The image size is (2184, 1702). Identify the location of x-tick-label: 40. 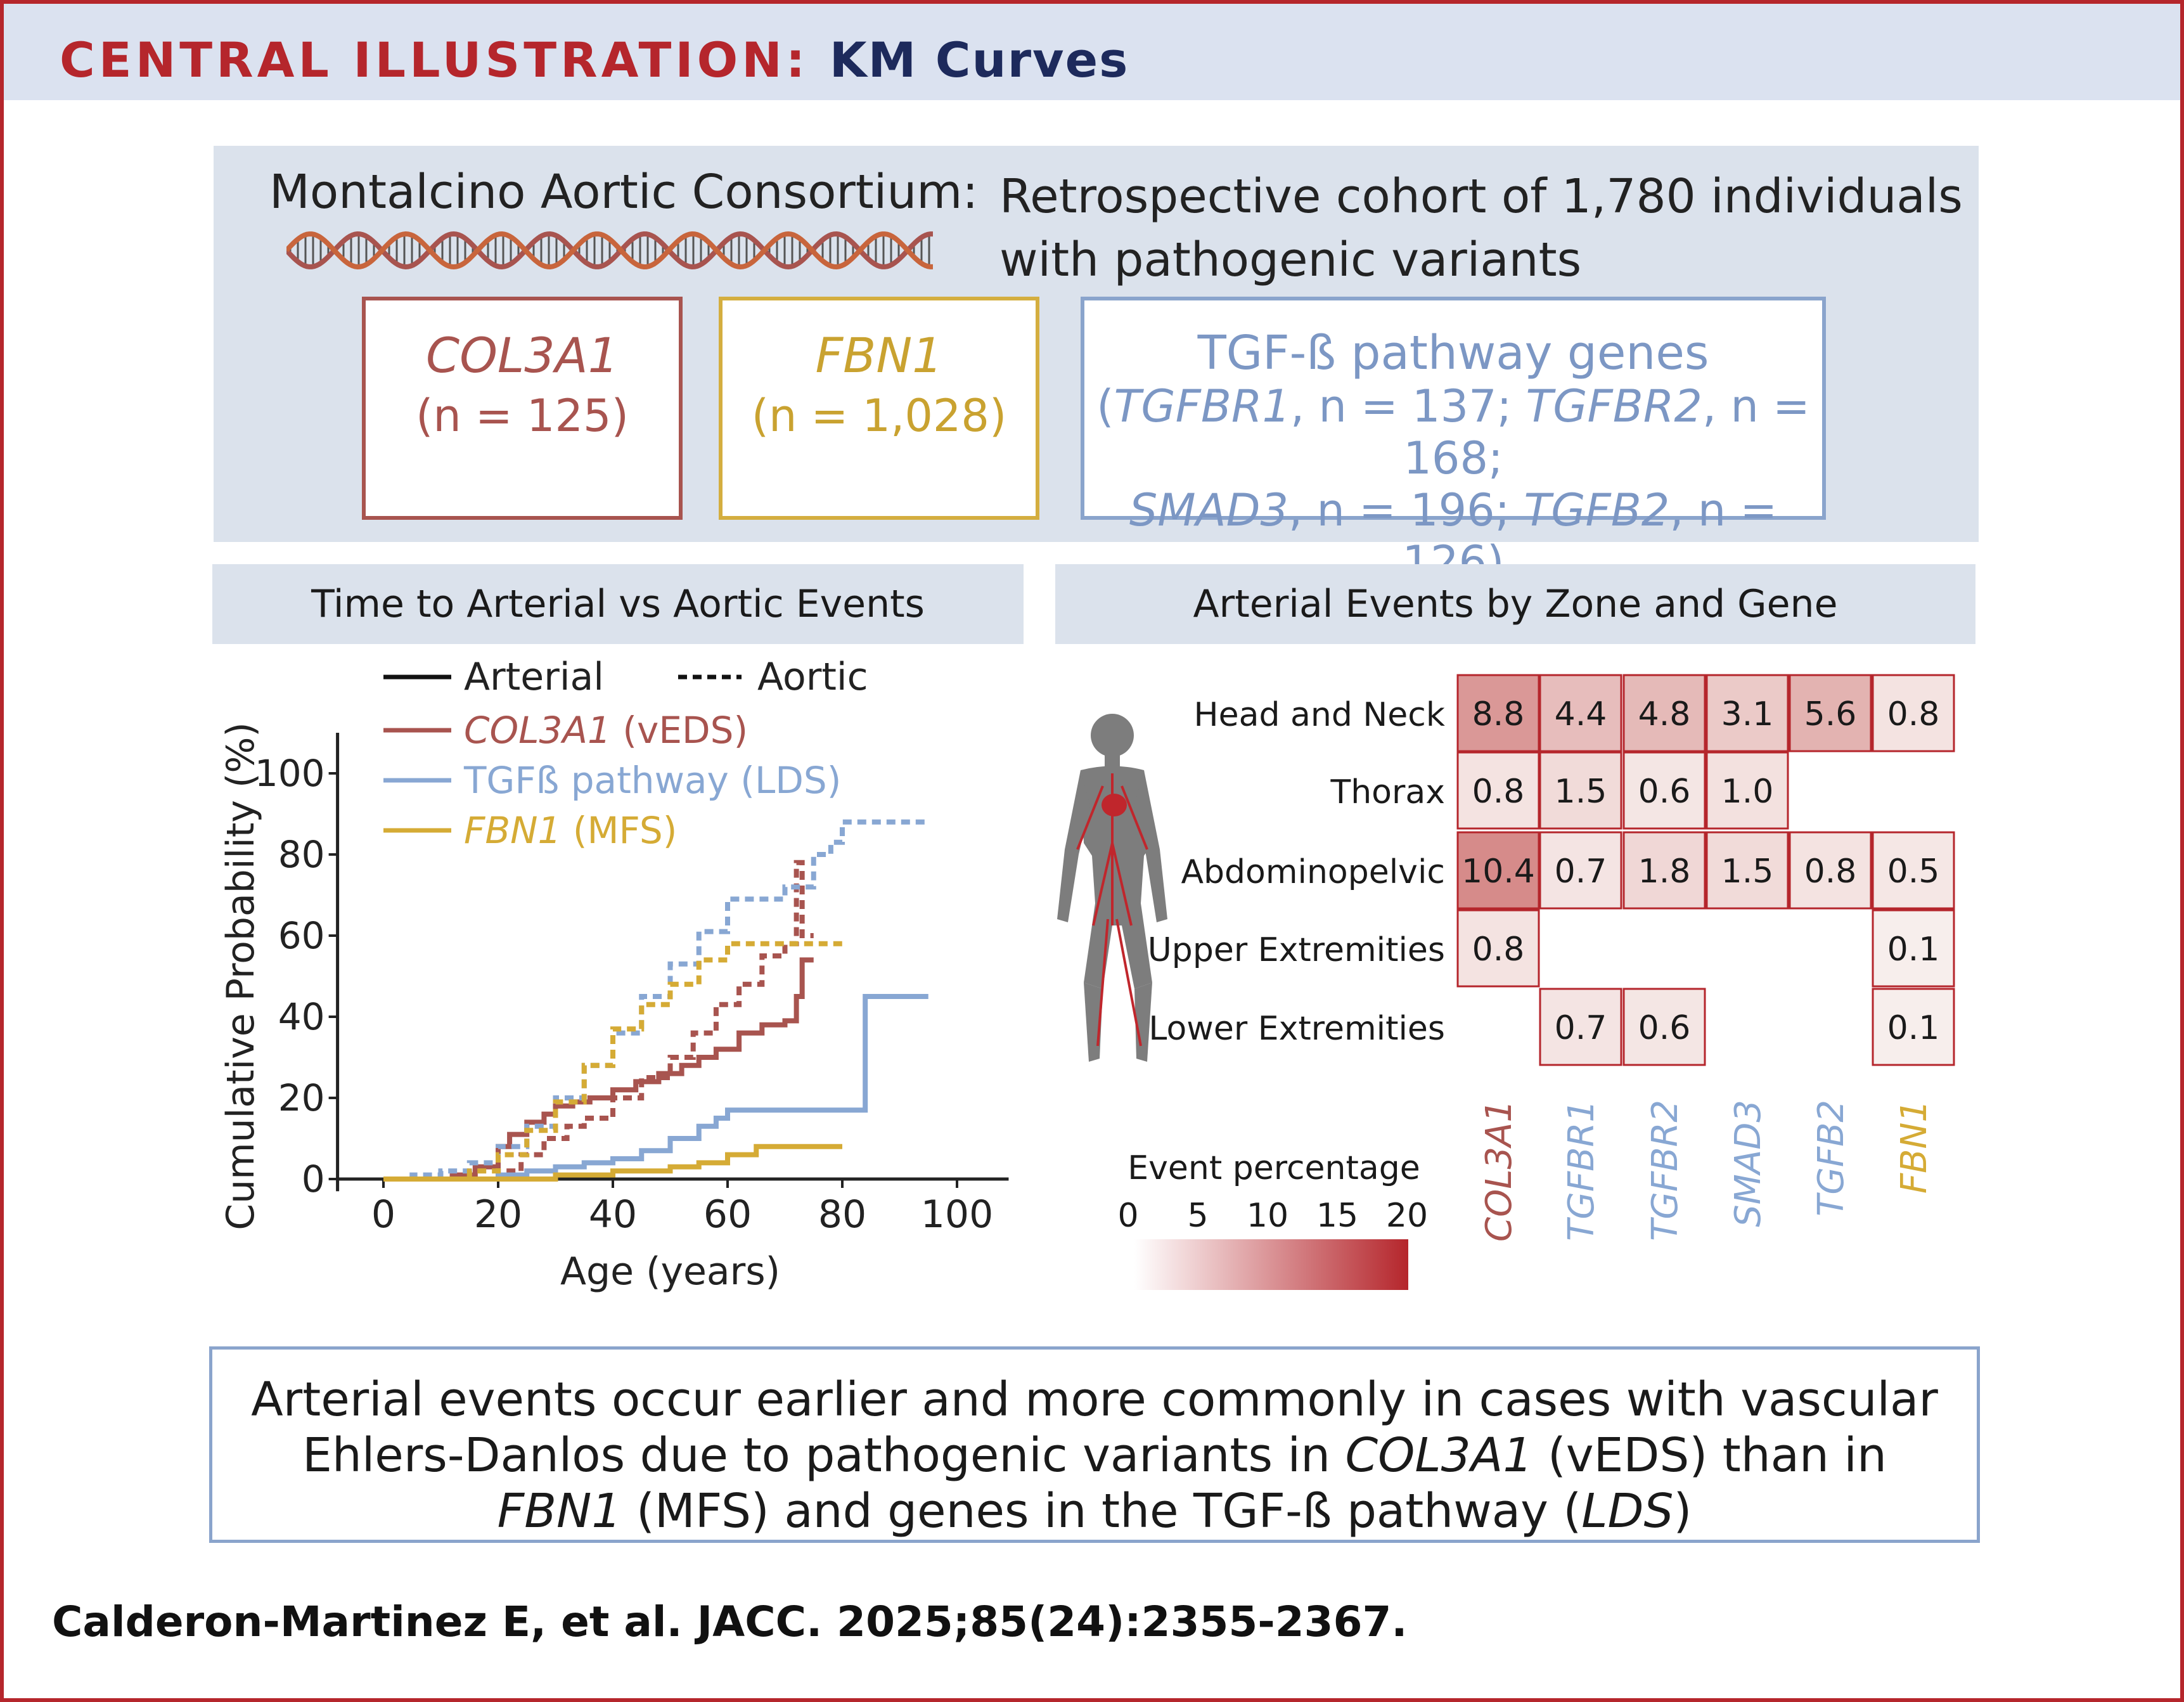
(613, 1215).